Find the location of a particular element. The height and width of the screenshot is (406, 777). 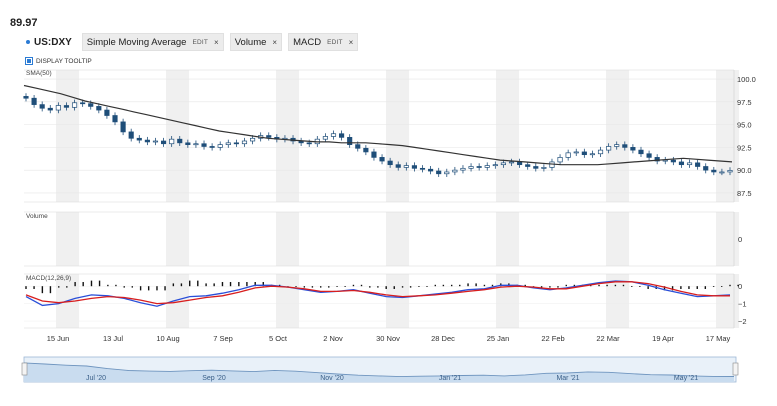

remove-macd-close-icon: × is located at coordinates (351, 42).